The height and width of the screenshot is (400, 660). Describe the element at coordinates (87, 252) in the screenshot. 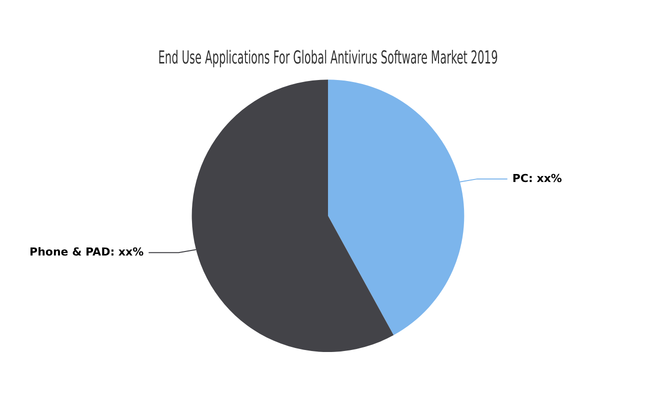

I see `slice-label: Phone & PAD: xx%` at that location.